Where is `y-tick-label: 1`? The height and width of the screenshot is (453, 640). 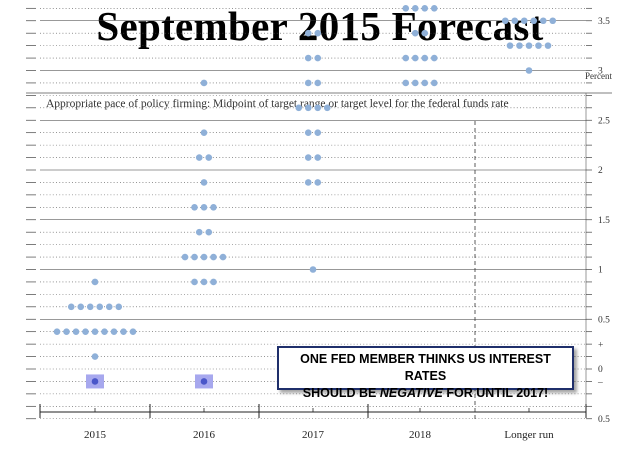
y-tick-label: 1 is located at coordinates (600, 271).